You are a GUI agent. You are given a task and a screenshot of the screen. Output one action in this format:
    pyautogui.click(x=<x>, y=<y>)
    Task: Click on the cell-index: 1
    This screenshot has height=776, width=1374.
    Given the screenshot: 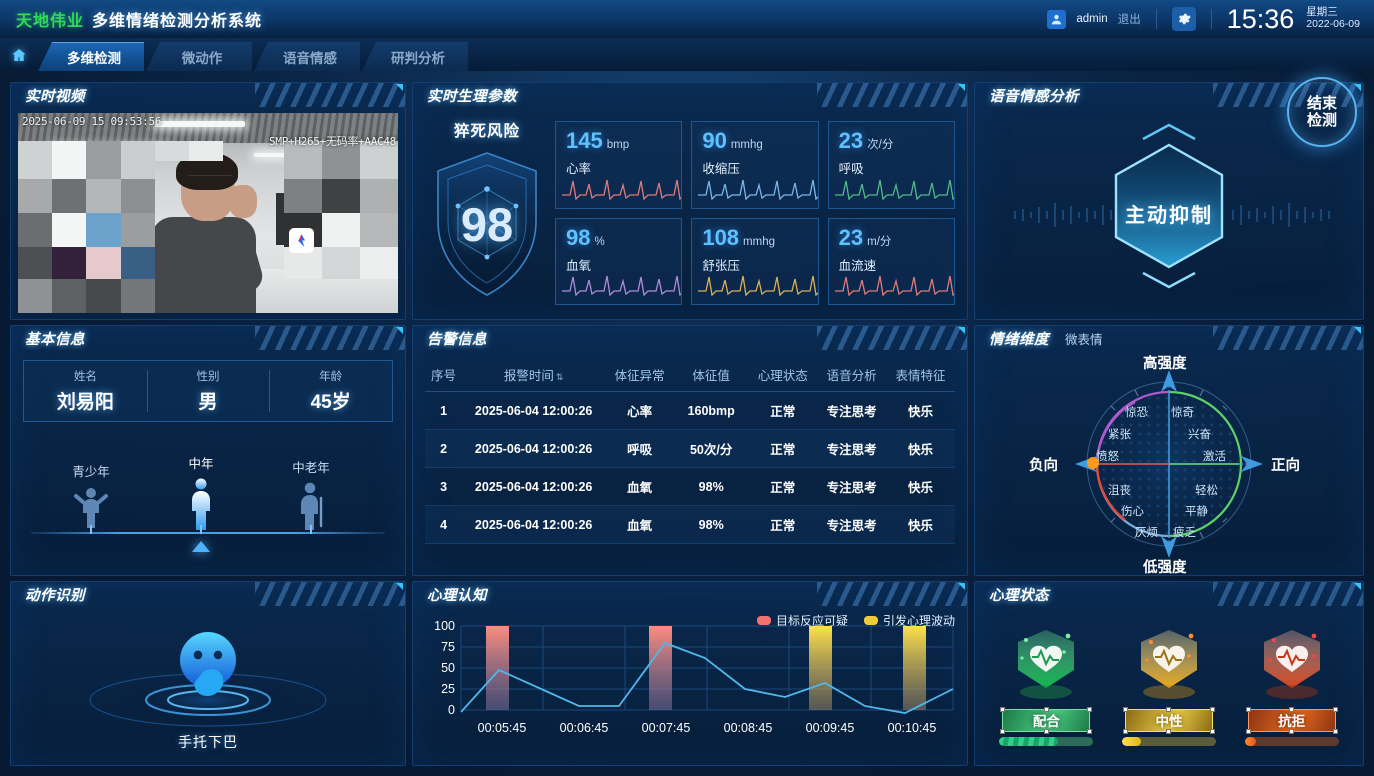 What is the action you would take?
    pyautogui.click(x=444, y=410)
    